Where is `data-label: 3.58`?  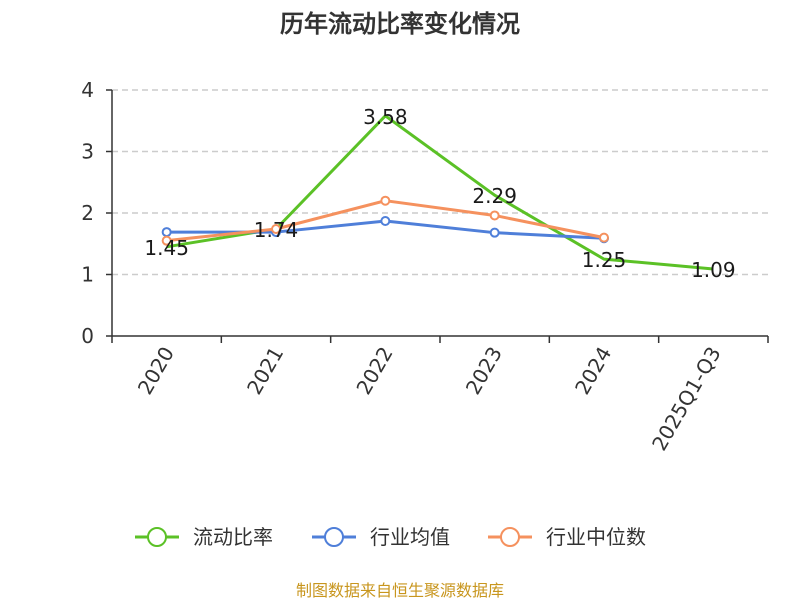 data-label: 3.58 is located at coordinates (385, 117).